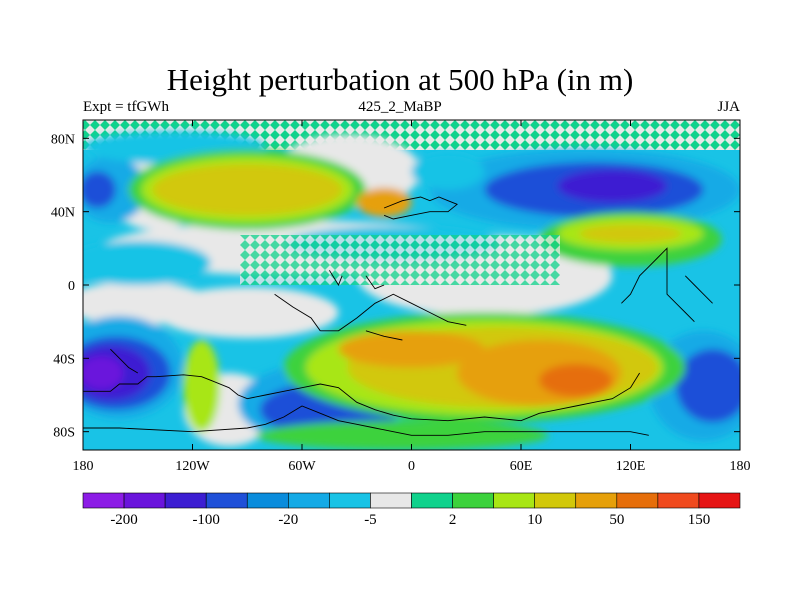 This screenshot has width=800, height=600. I want to click on colorbar-label-7: 150, so click(699, 520).